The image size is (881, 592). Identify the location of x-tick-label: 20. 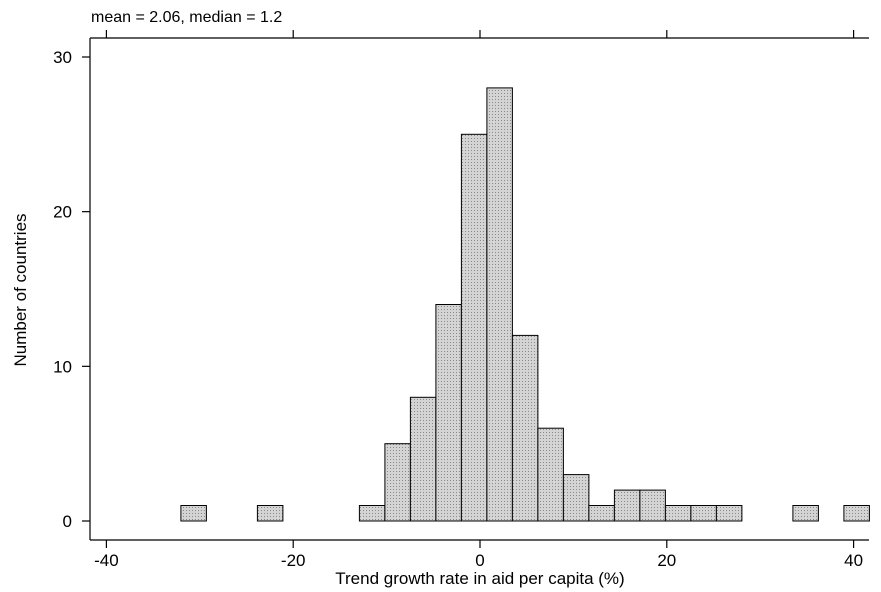
(666, 560).